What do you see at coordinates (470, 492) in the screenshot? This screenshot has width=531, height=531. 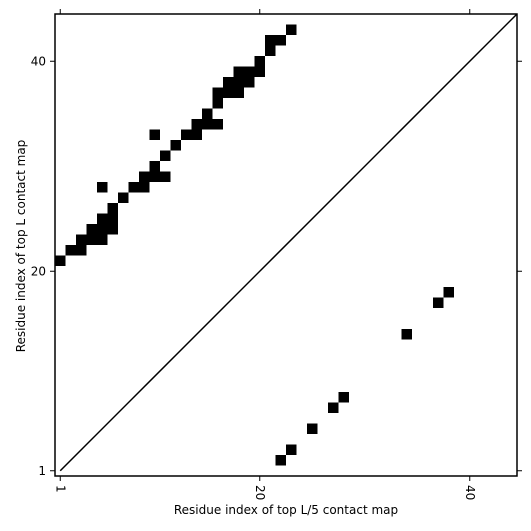 I see `x-tick-label: 40` at bounding box center [470, 492].